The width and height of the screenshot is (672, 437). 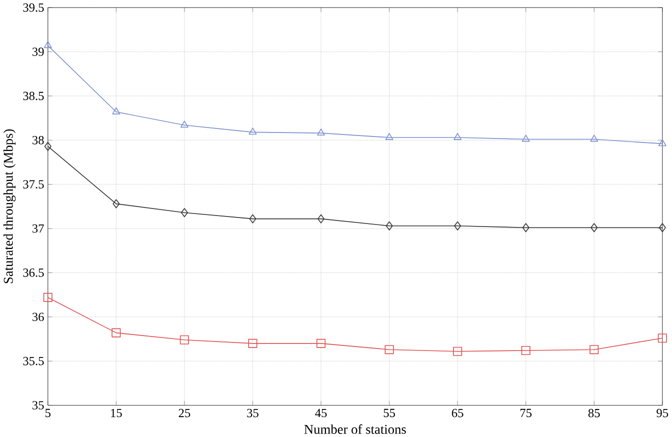 I want to click on y-tick-label: 37.5, so click(x=33, y=184).